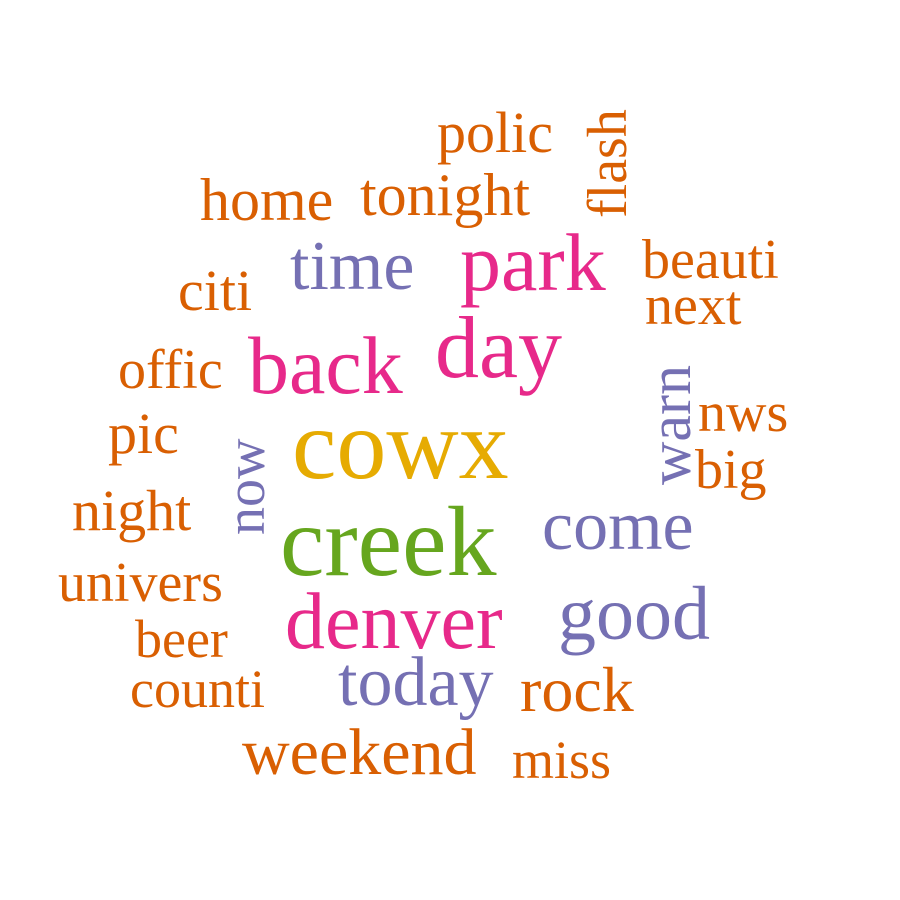 Image resolution: width=900 pixels, height=900 pixels. Describe the element at coordinates (181, 639) in the screenshot. I see `word-beer: beer` at that location.